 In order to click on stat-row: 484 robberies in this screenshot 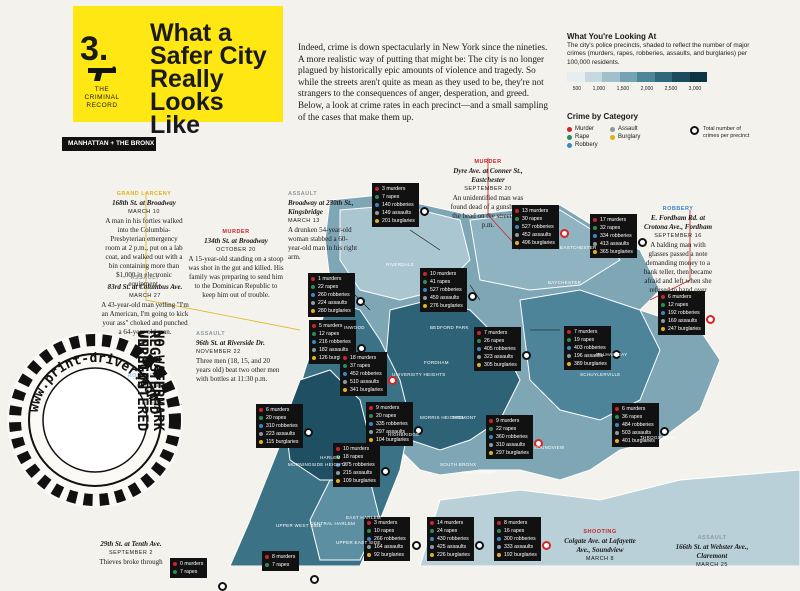, I will do `click(635, 425)`.